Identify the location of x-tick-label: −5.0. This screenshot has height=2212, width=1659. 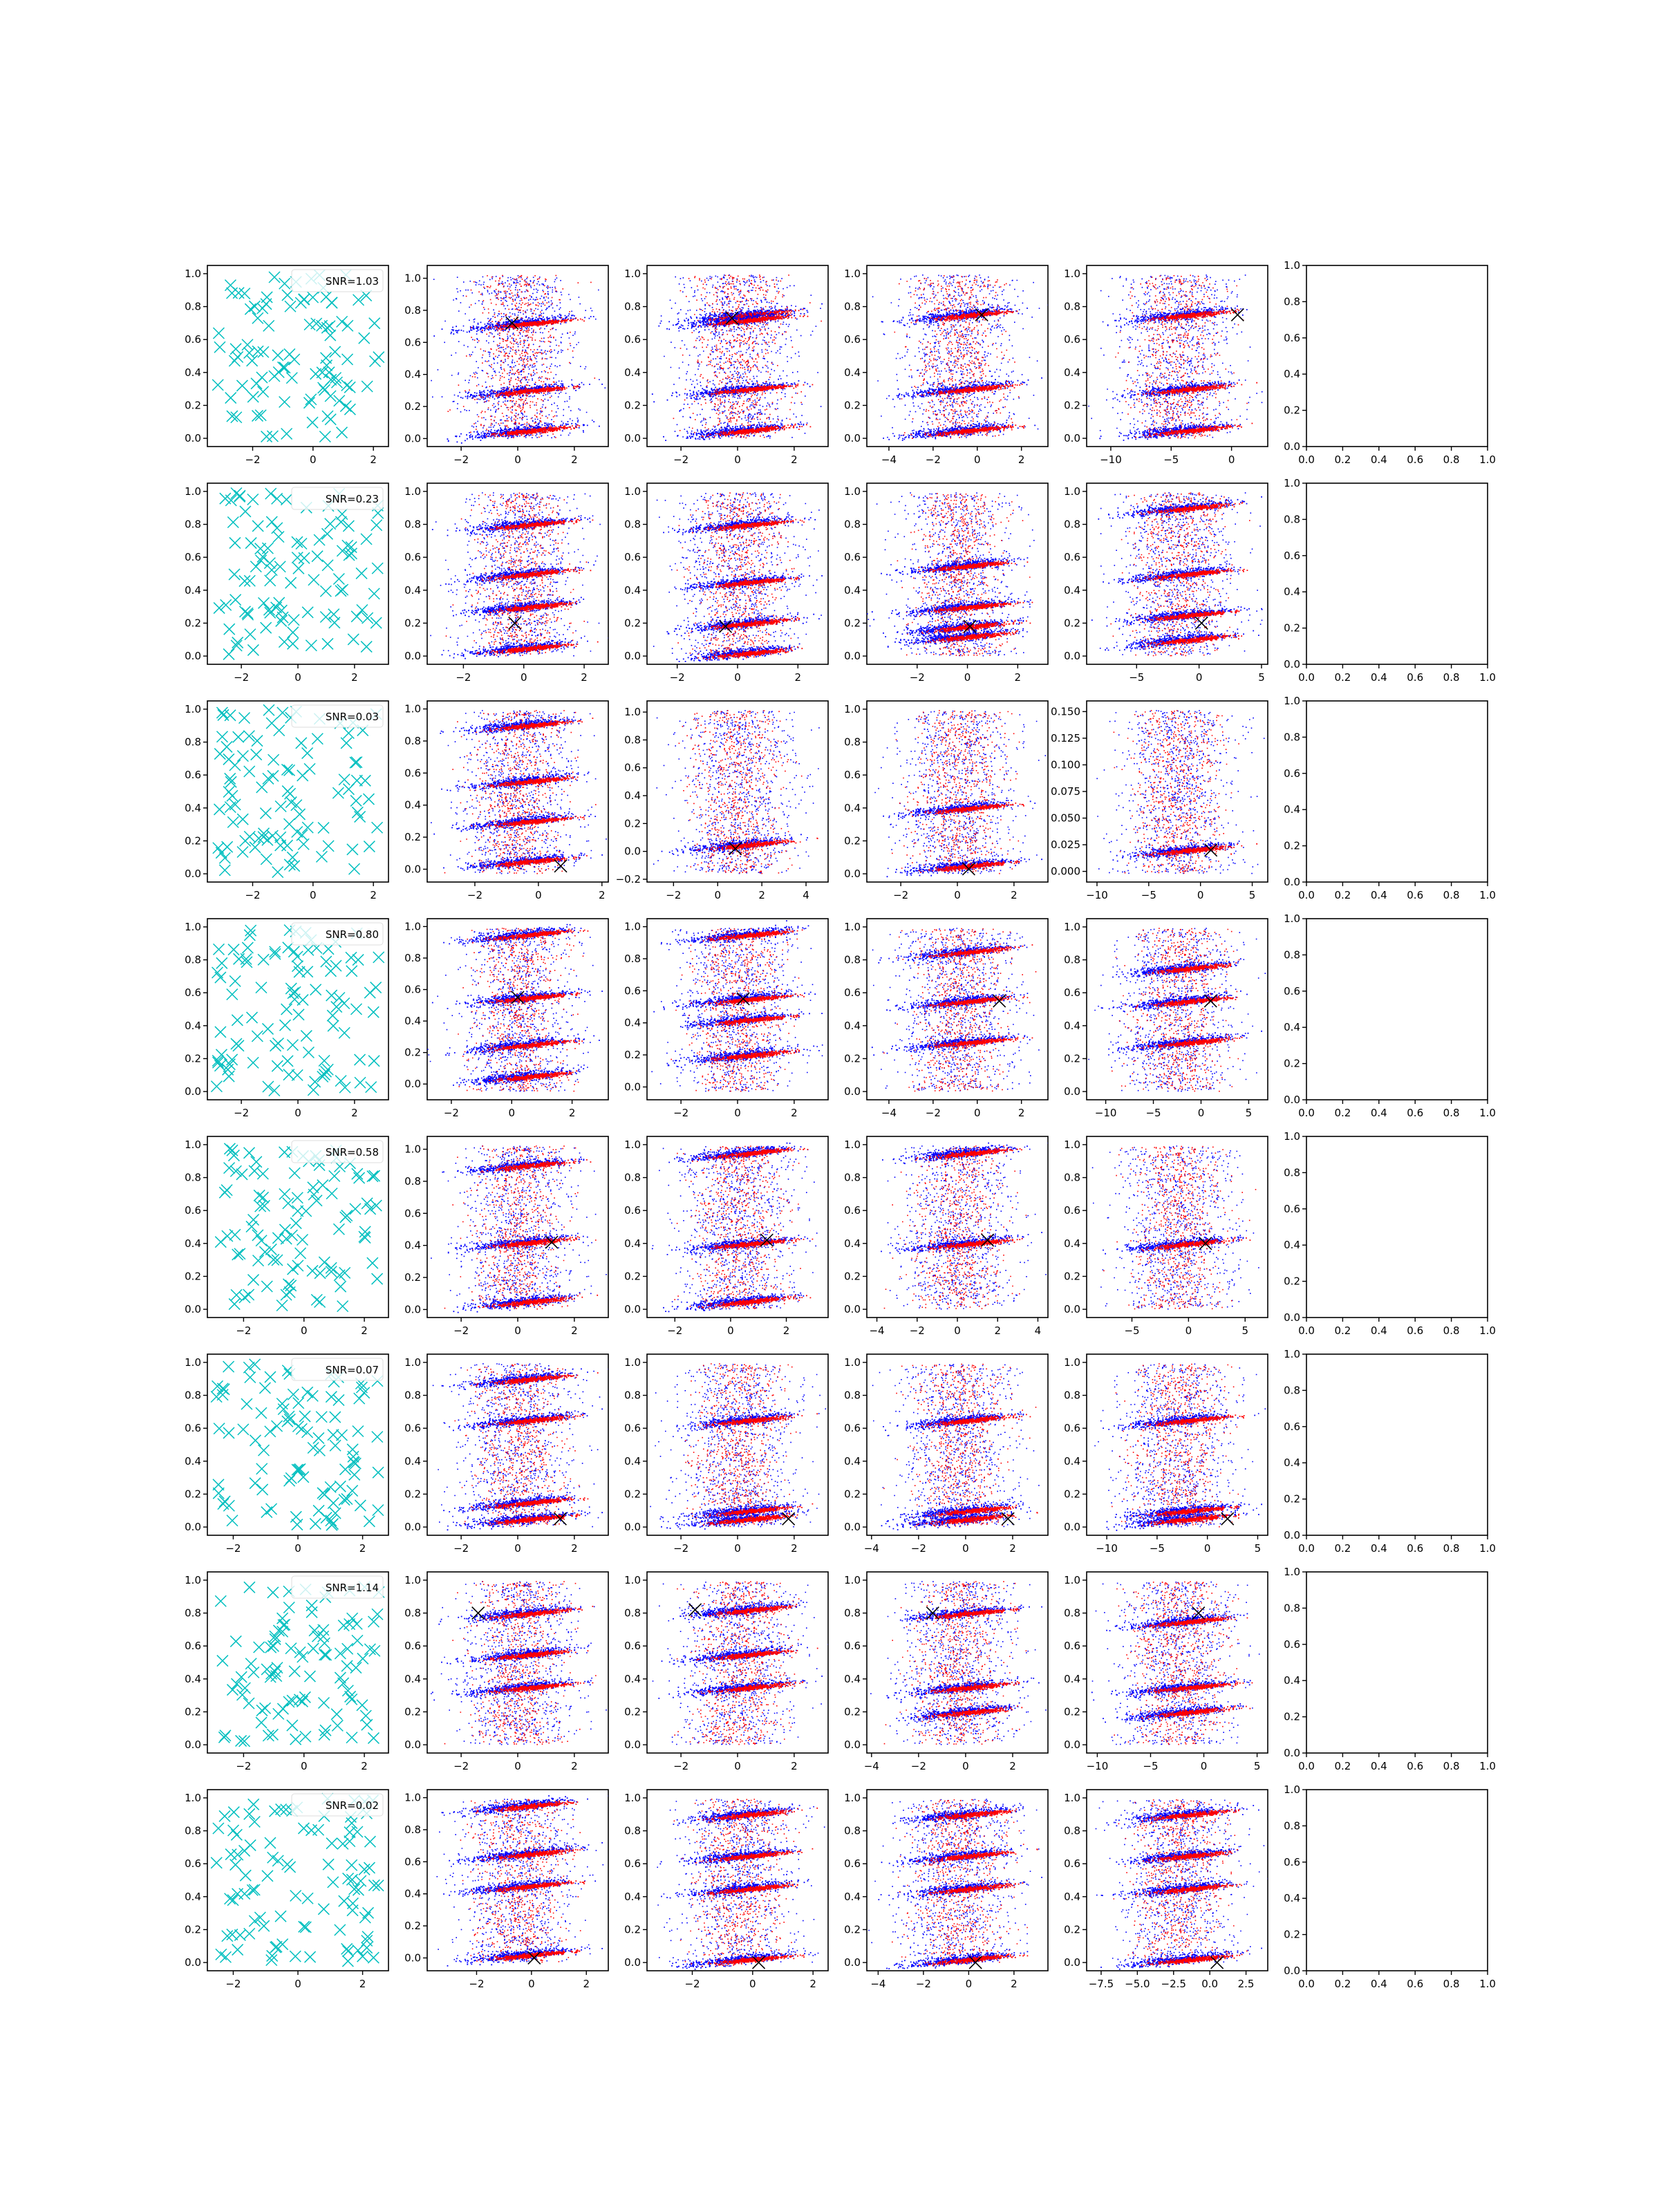
(1138, 1984).